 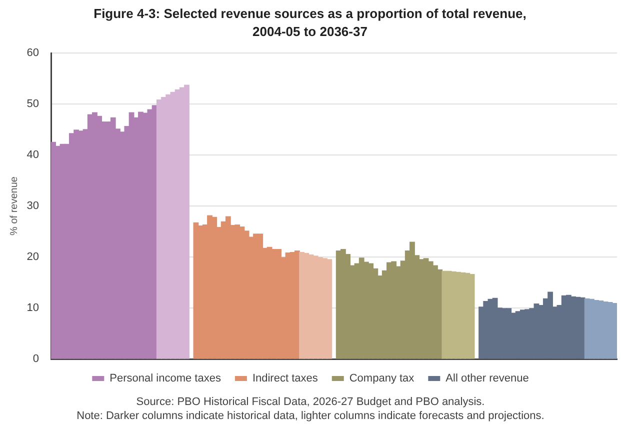 What do you see at coordinates (382, 378) in the screenshot?
I see `legend-label: Company tax` at bounding box center [382, 378].